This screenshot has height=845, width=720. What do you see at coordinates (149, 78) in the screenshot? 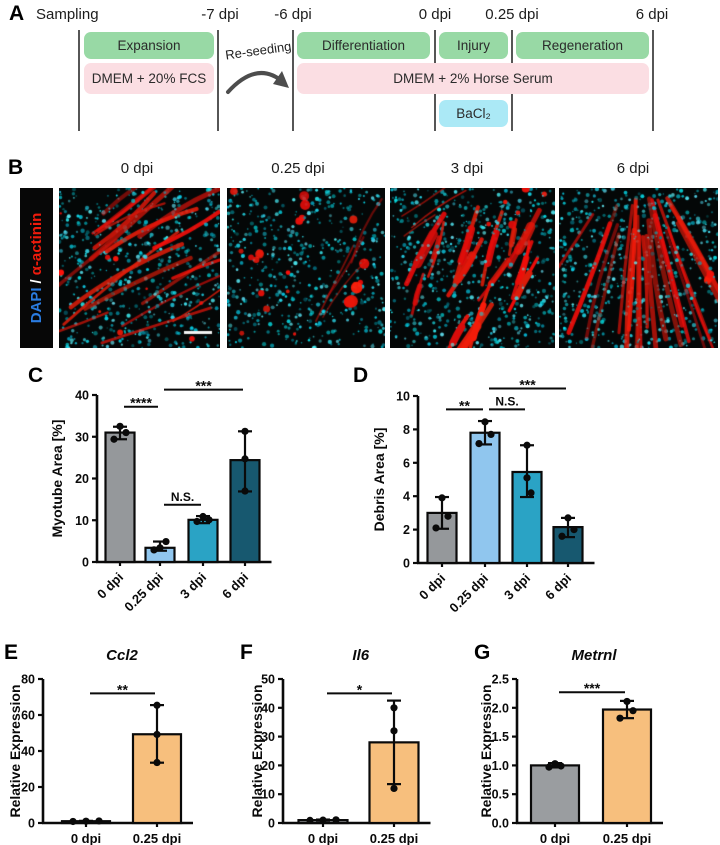
I see `media-box-dmem-fcs: DMEM + 20% FCS` at bounding box center [149, 78].